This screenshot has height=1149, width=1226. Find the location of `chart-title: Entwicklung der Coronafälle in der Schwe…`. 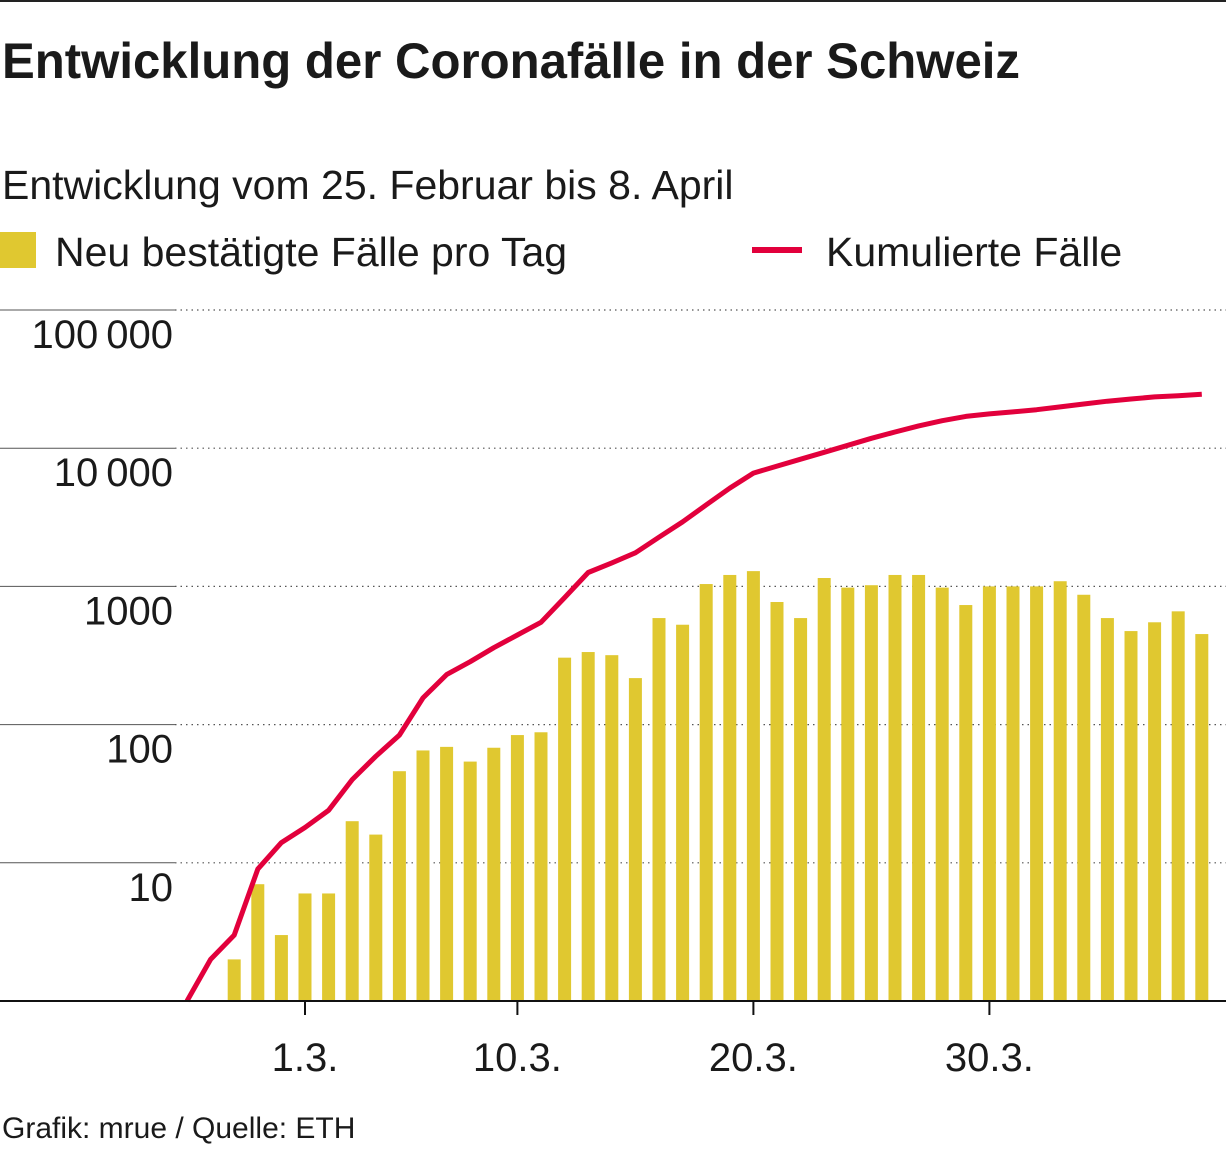

chart-title: Entwicklung der Coronafälle in der Schwe… is located at coordinates (511, 61).